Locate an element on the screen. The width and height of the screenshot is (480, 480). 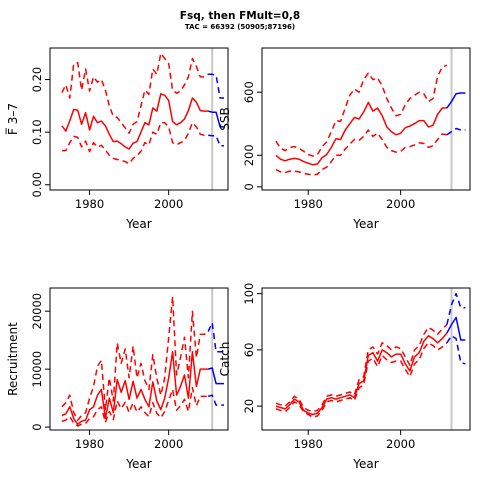
y-axis-label: Catch is located at coordinates (225, 359).